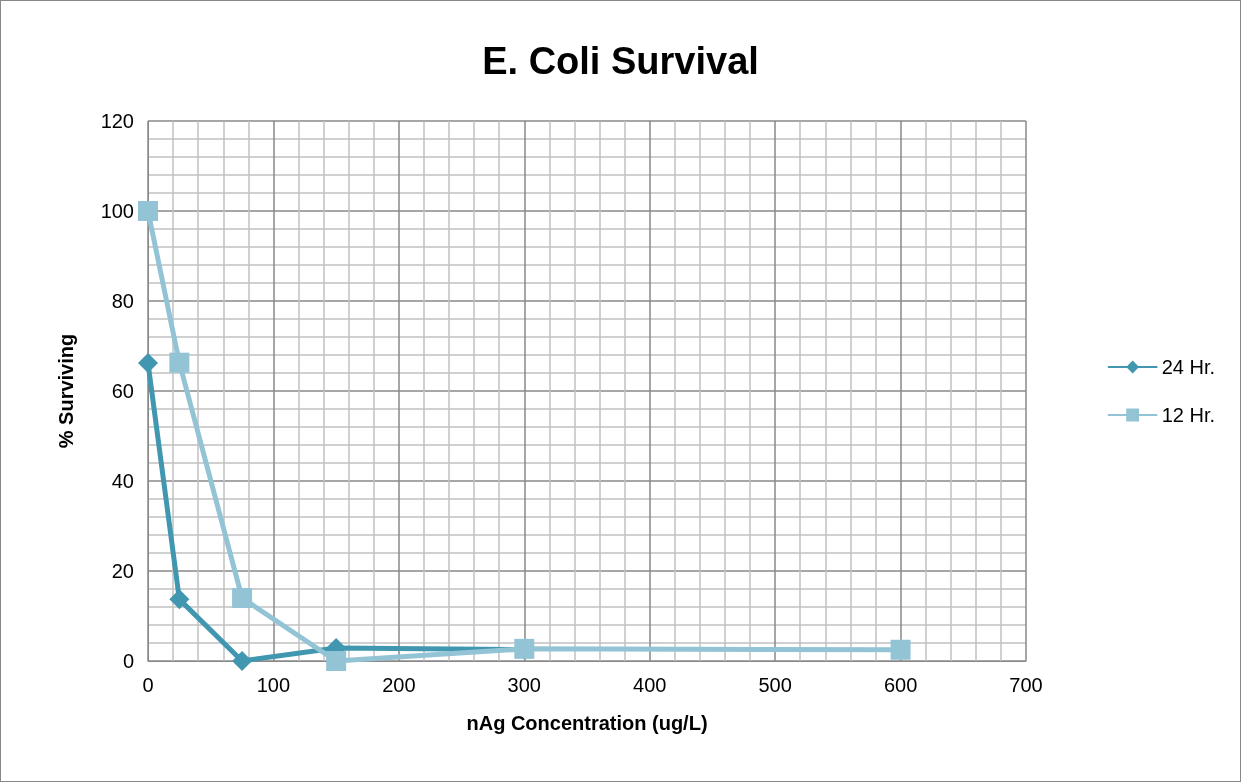 Image resolution: width=1241 pixels, height=782 pixels. Describe the element at coordinates (587, 723) in the screenshot. I see `x-axis-title: nAg Concentration (ug/L)` at that location.